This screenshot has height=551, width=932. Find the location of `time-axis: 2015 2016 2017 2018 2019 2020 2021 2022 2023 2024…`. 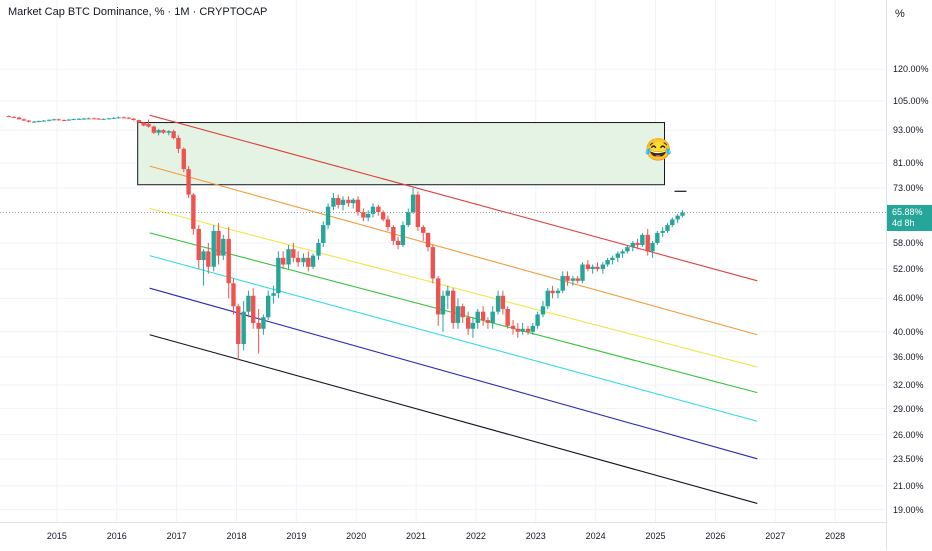

time-axis: 2015 2016 2017 2018 2019 2020 2021 2022 2023 2024… is located at coordinates (443, 536).